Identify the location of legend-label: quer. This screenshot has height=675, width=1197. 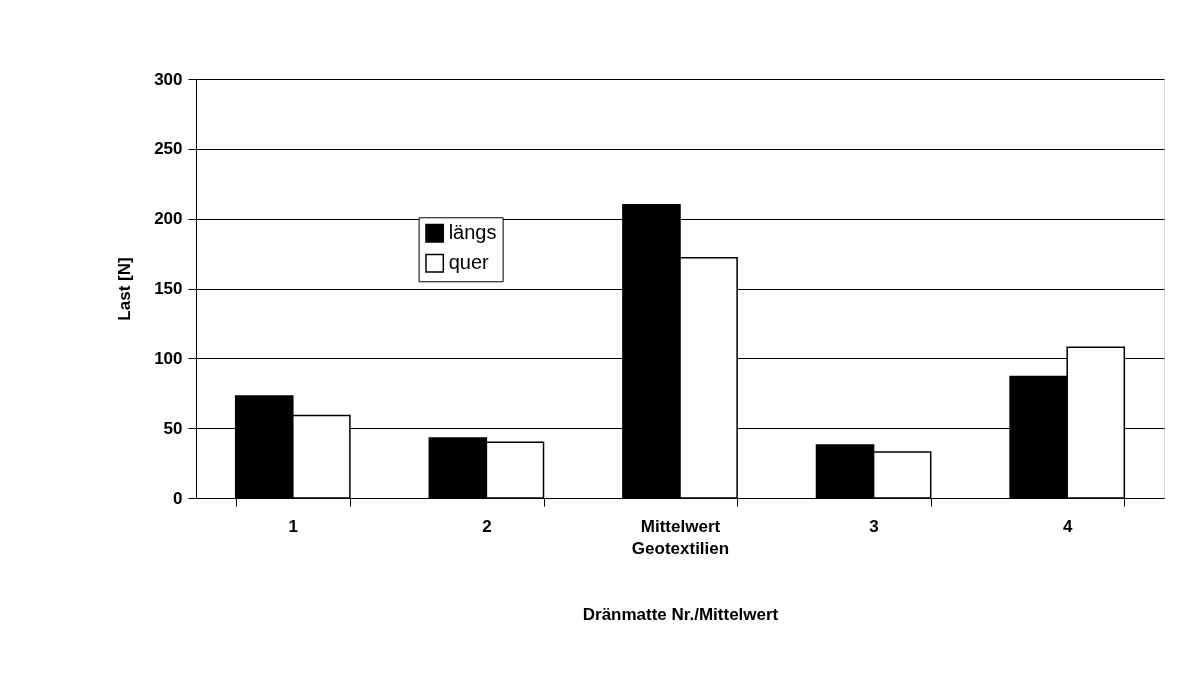
(469, 262).